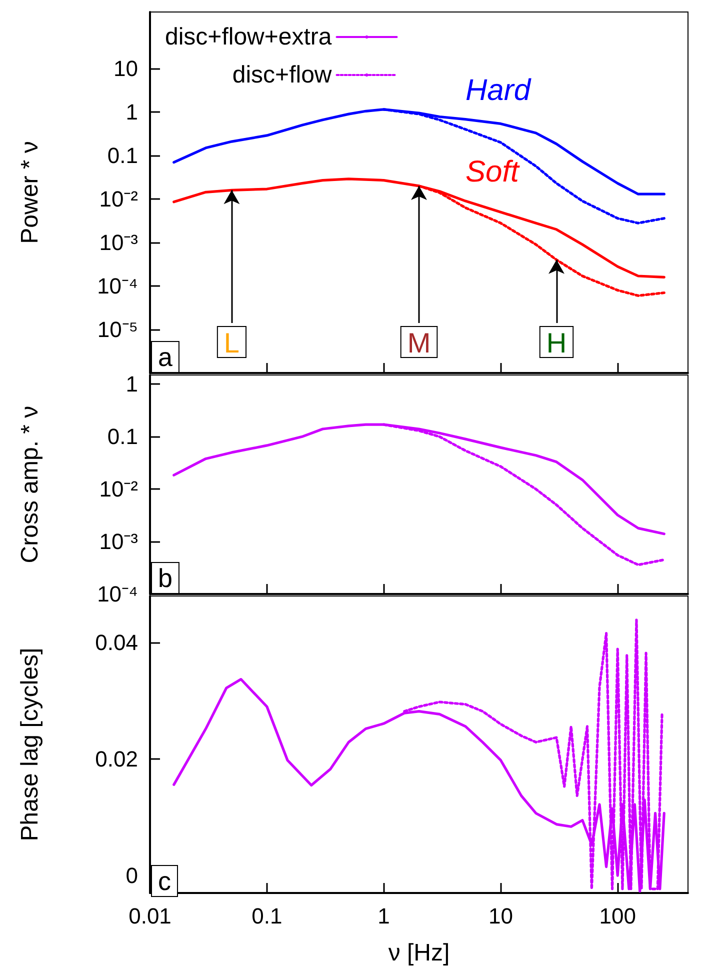 Image resolution: width=704 pixels, height=974 pixels. What do you see at coordinates (248, 37) in the screenshot?
I see `legend-label: disc+flow+extra` at bounding box center [248, 37].